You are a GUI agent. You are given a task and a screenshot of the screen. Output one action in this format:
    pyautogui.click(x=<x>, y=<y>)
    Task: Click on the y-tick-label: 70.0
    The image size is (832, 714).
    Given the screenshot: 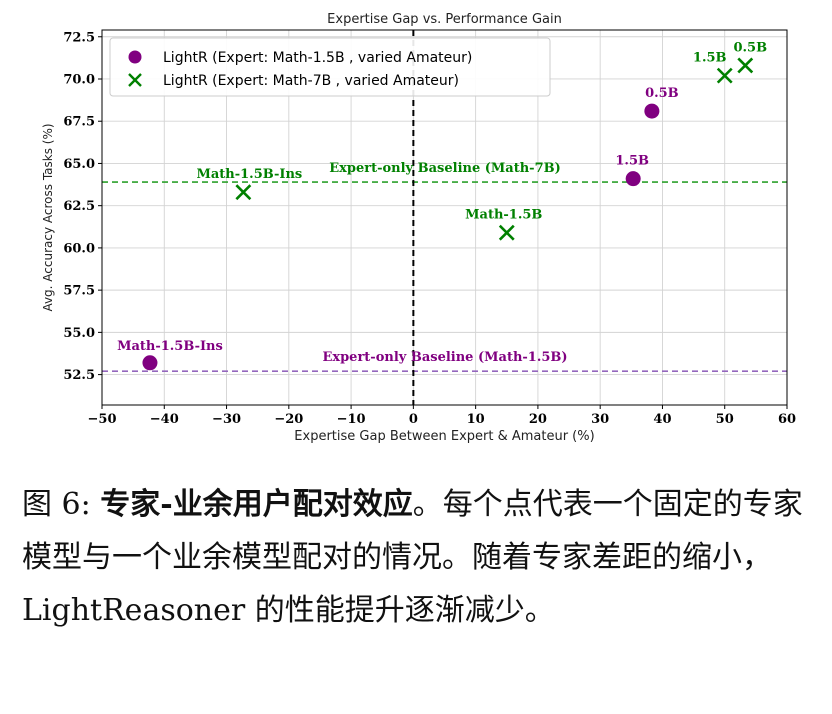 What is the action you would take?
    pyautogui.click(x=79, y=79)
    